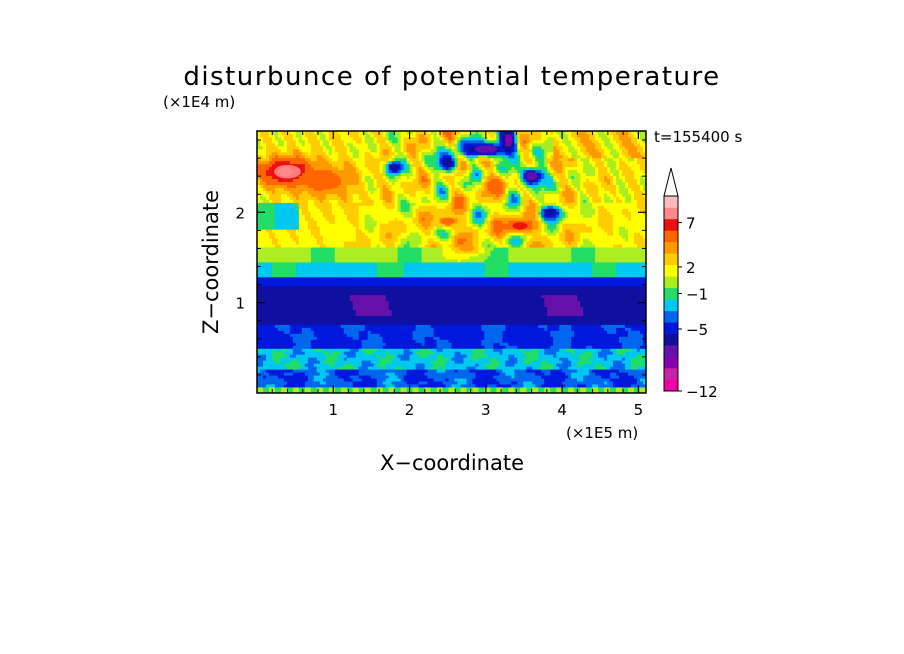 The width and height of the screenshot is (904, 654). Describe the element at coordinates (240, 213) in the screenshot. I see `y-tick-label: 2` at that location.